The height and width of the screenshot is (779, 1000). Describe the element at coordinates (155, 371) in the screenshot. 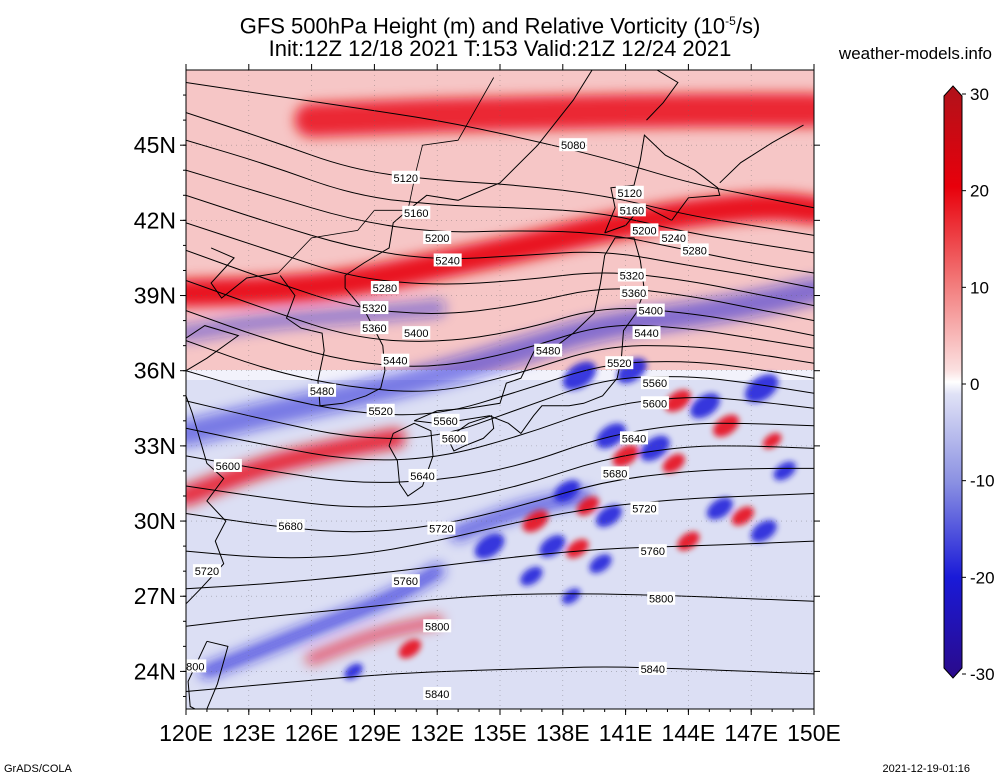

I see `lat-tick-label: 36N` at that location.